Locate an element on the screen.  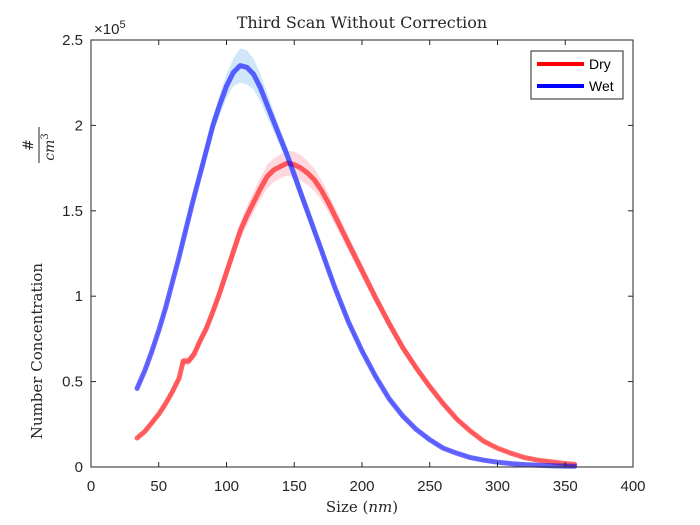
y-axis-tick-labels: 0 0.5 1 1.5 2 2.5 is located at coordinates (72, 254).